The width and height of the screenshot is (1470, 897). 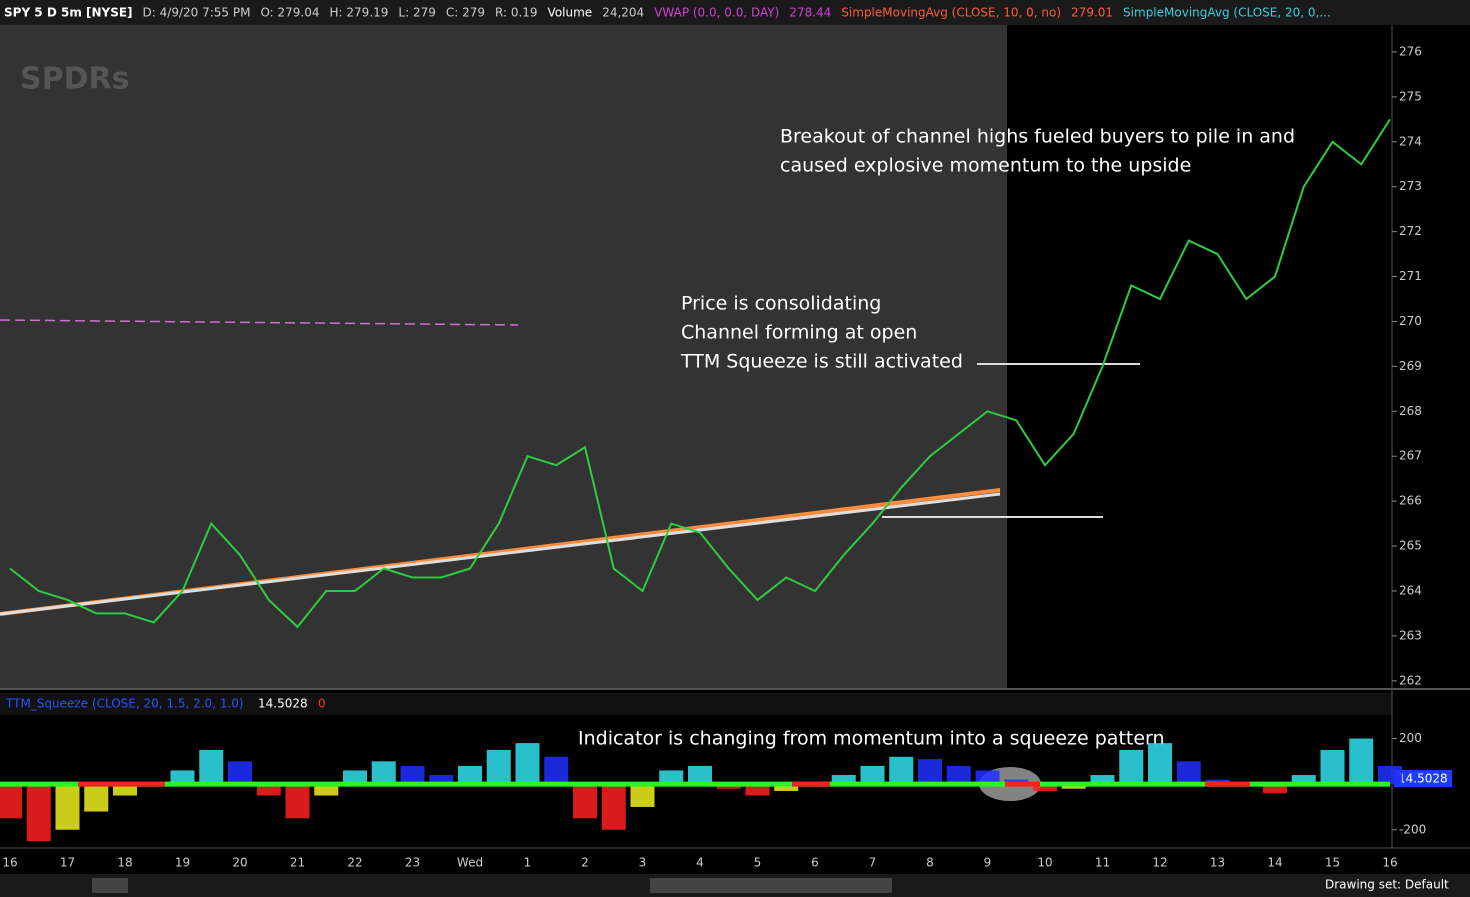 What do you see at coordinates (1410, 635) in the screenshot?
I see `y-tick-label: 263` at bounding box center [1410, 635].